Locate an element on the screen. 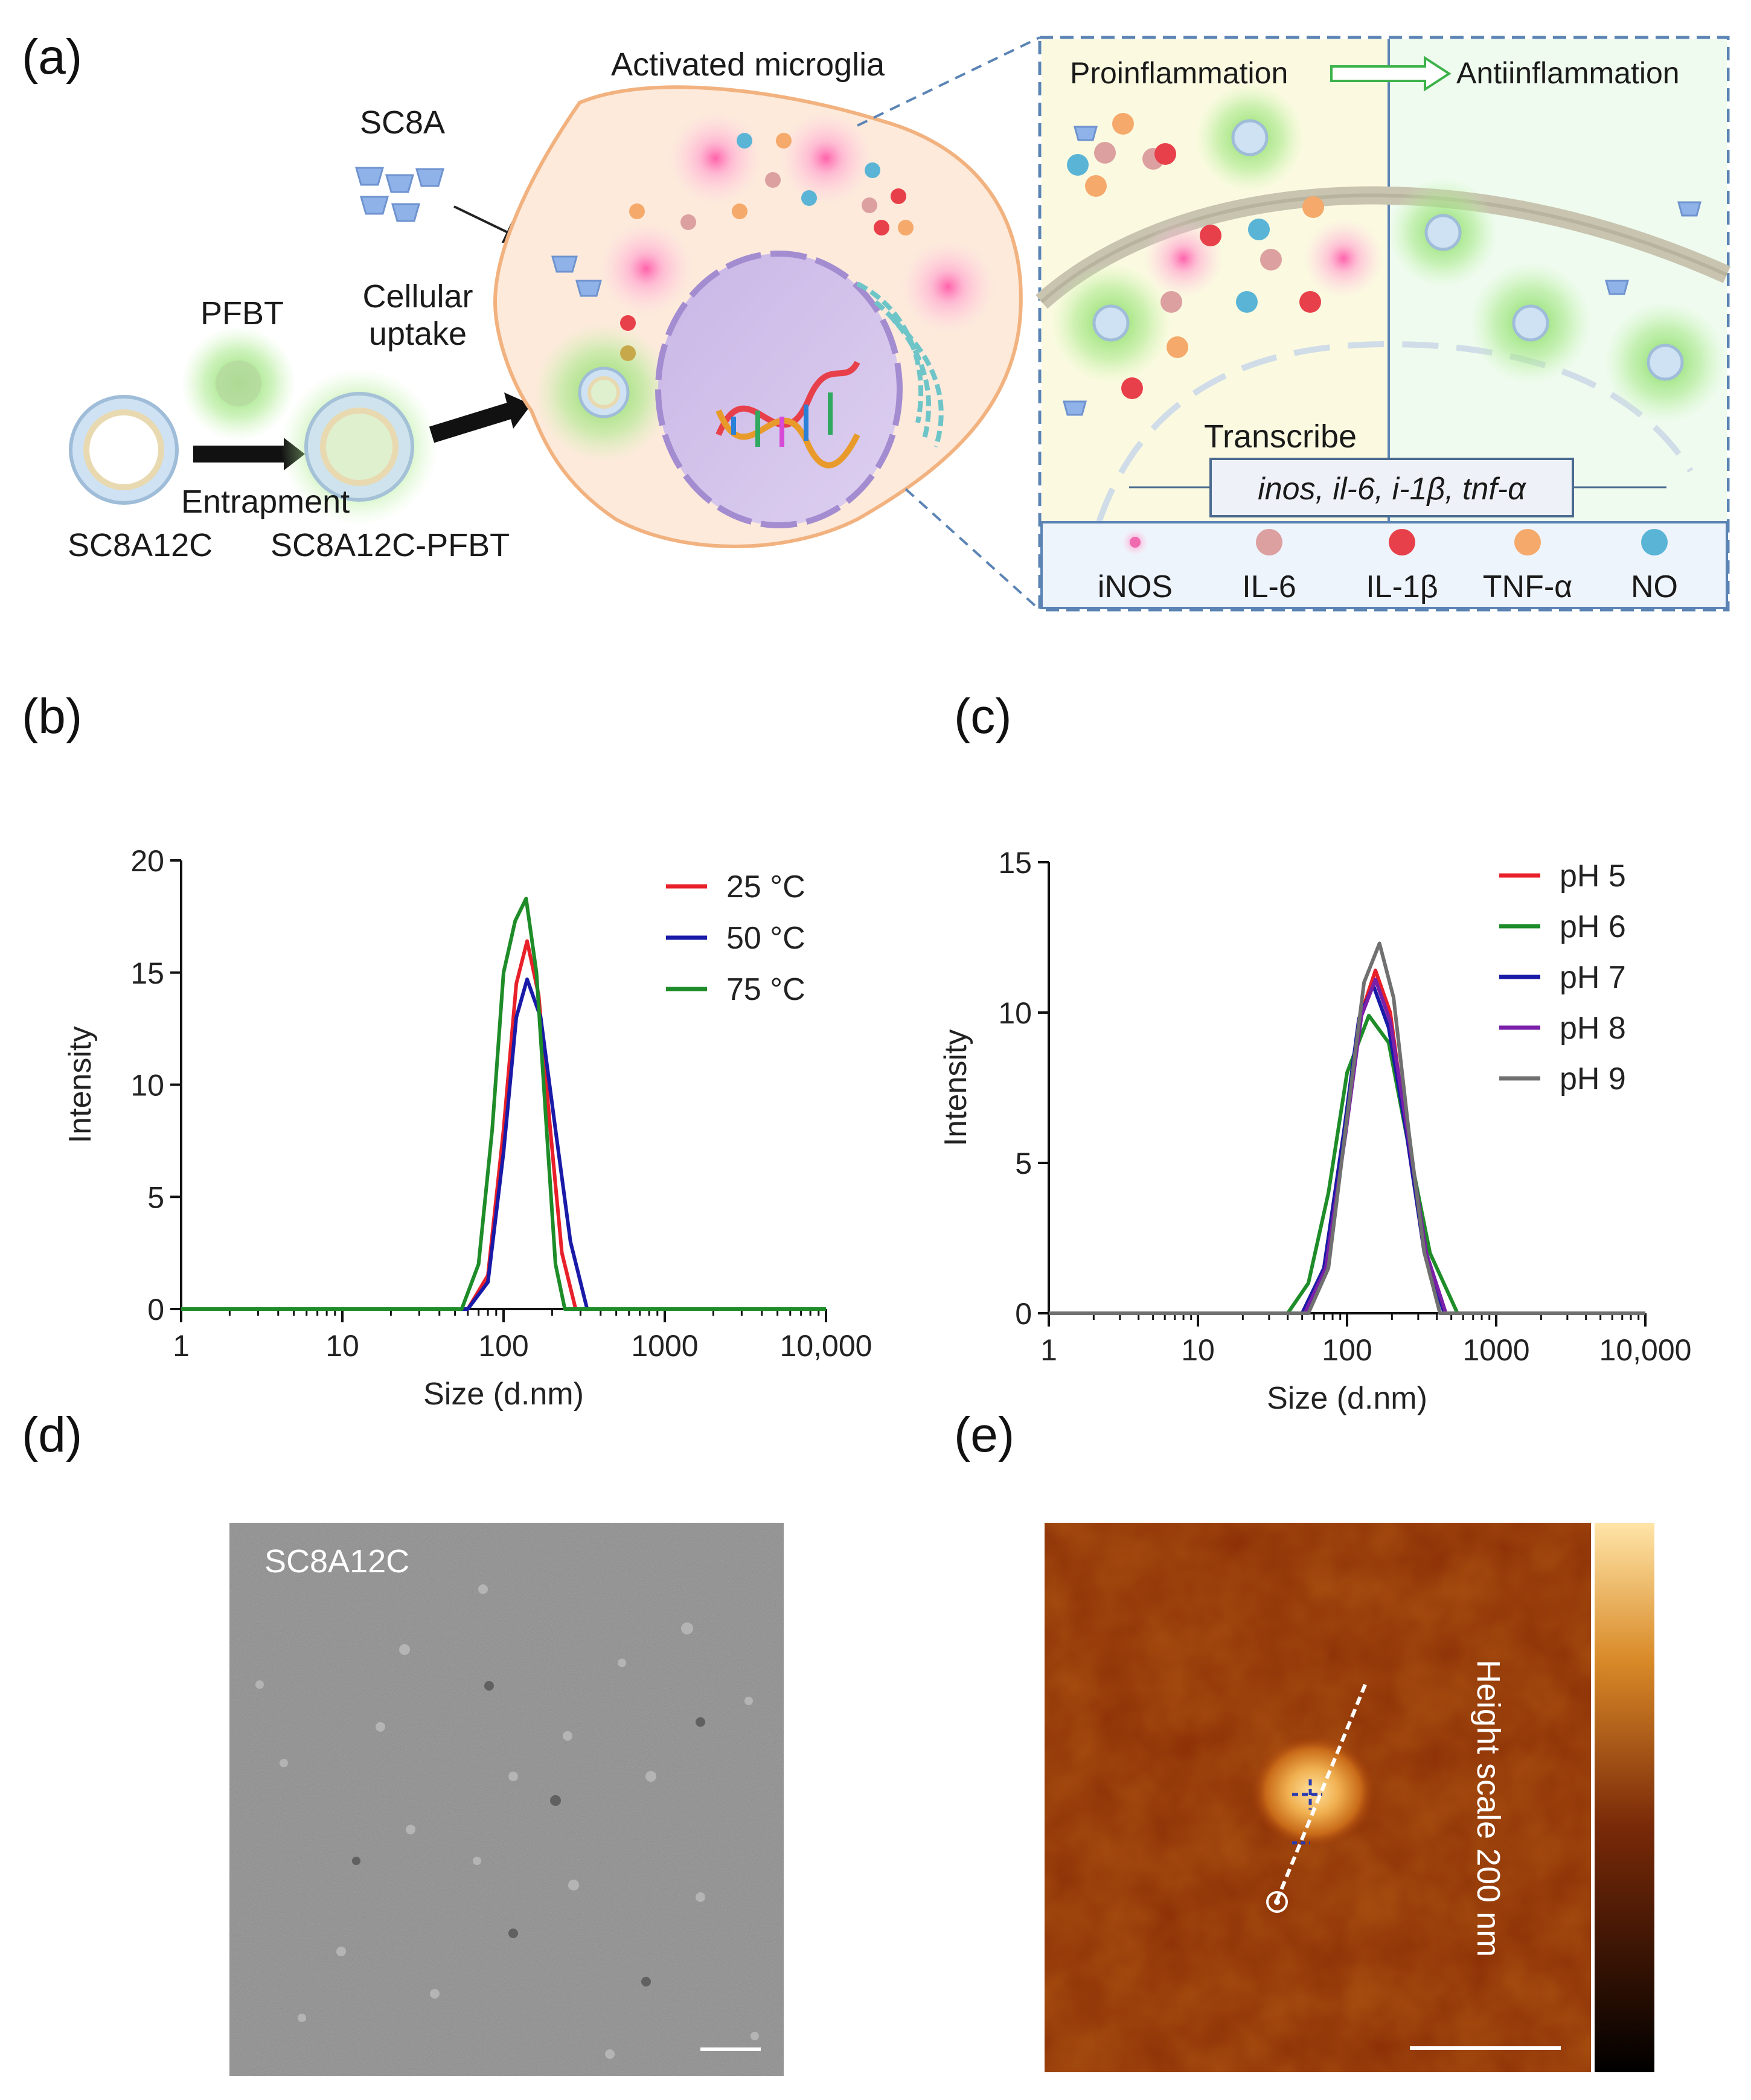  series-line-75-c is located at coordinates (504, 1104).